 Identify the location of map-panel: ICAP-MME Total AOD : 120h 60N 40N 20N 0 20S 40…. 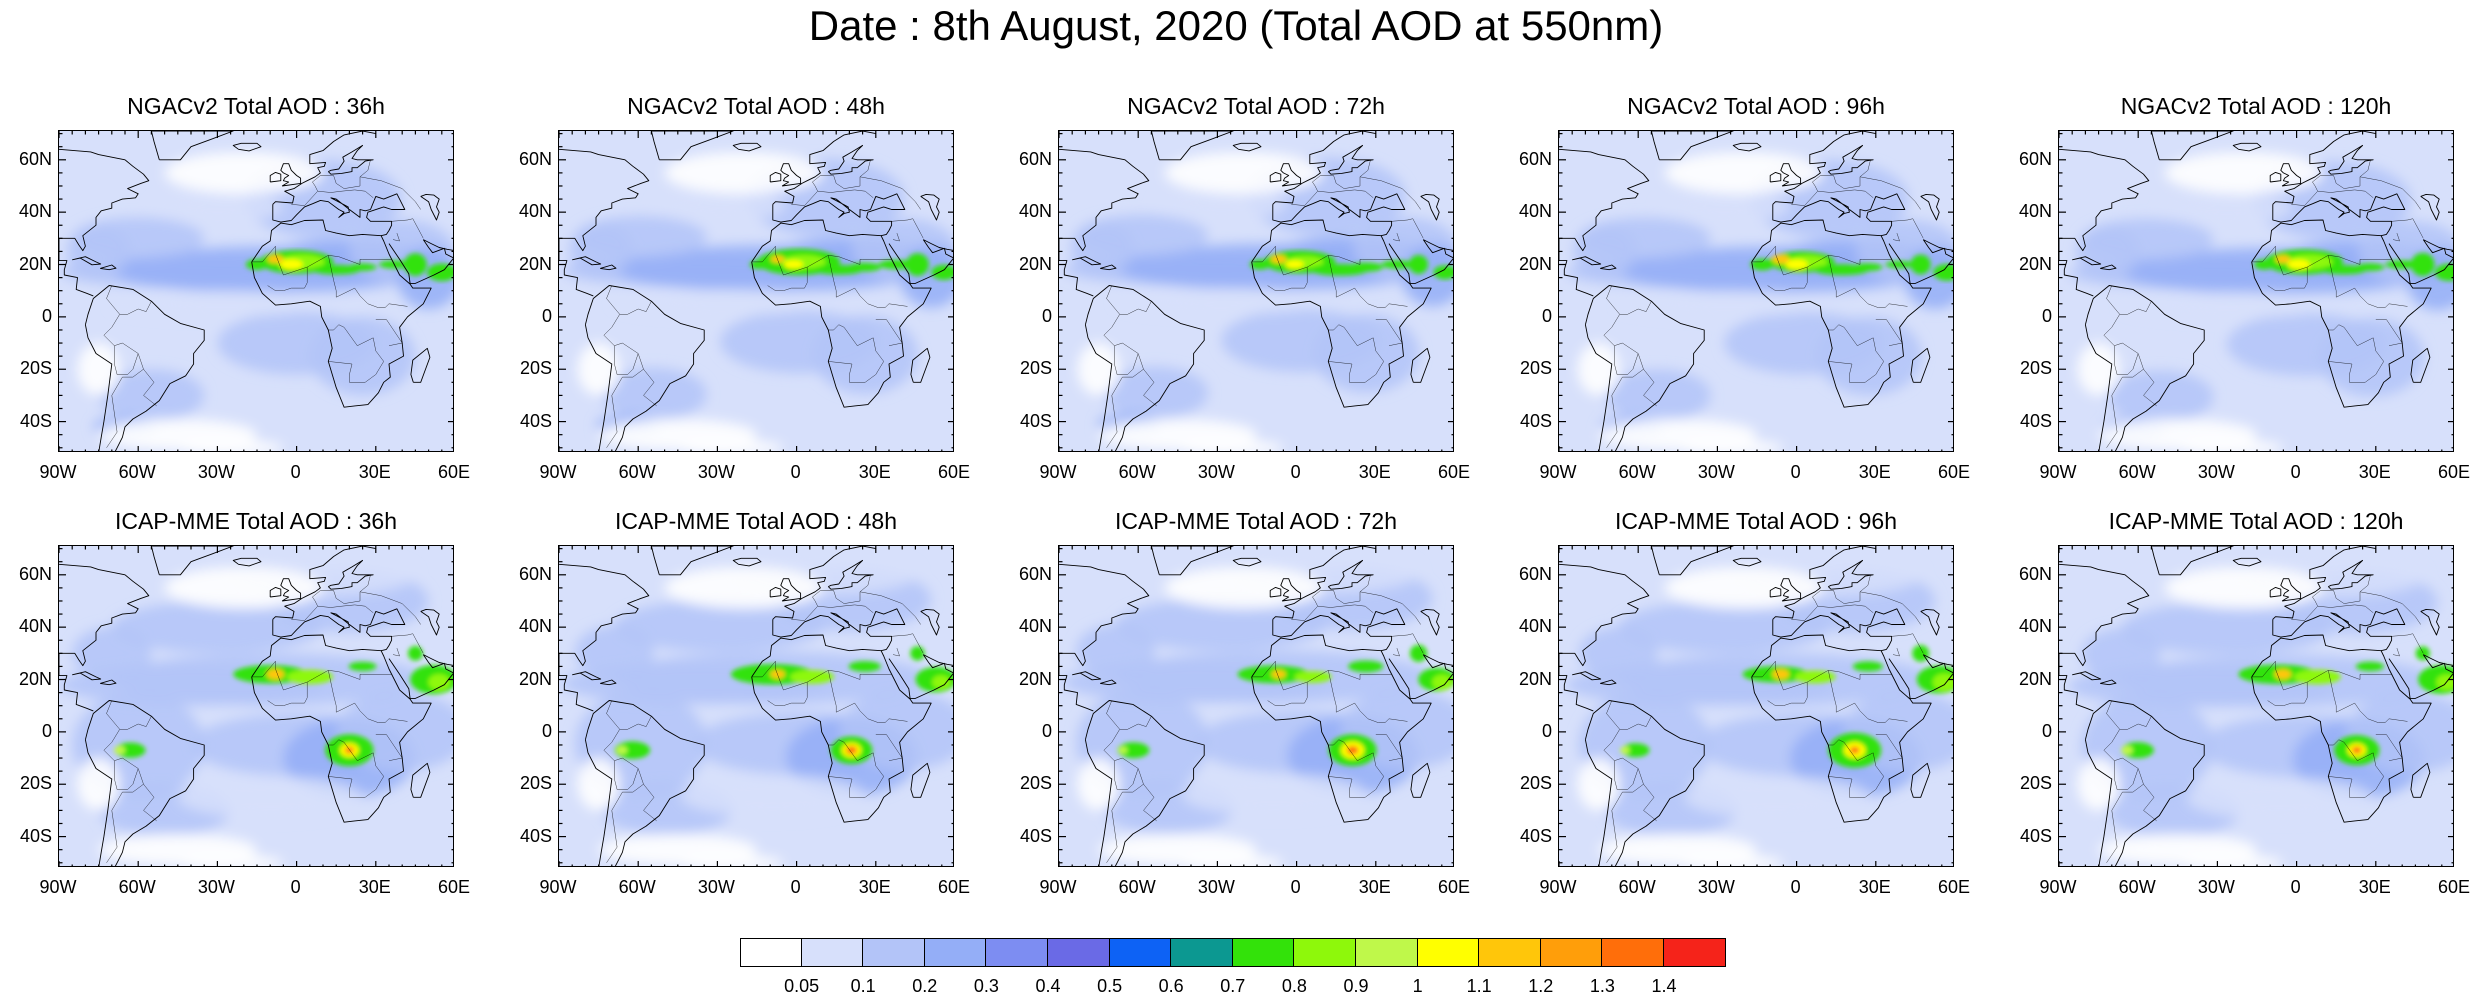
(2236, 704).